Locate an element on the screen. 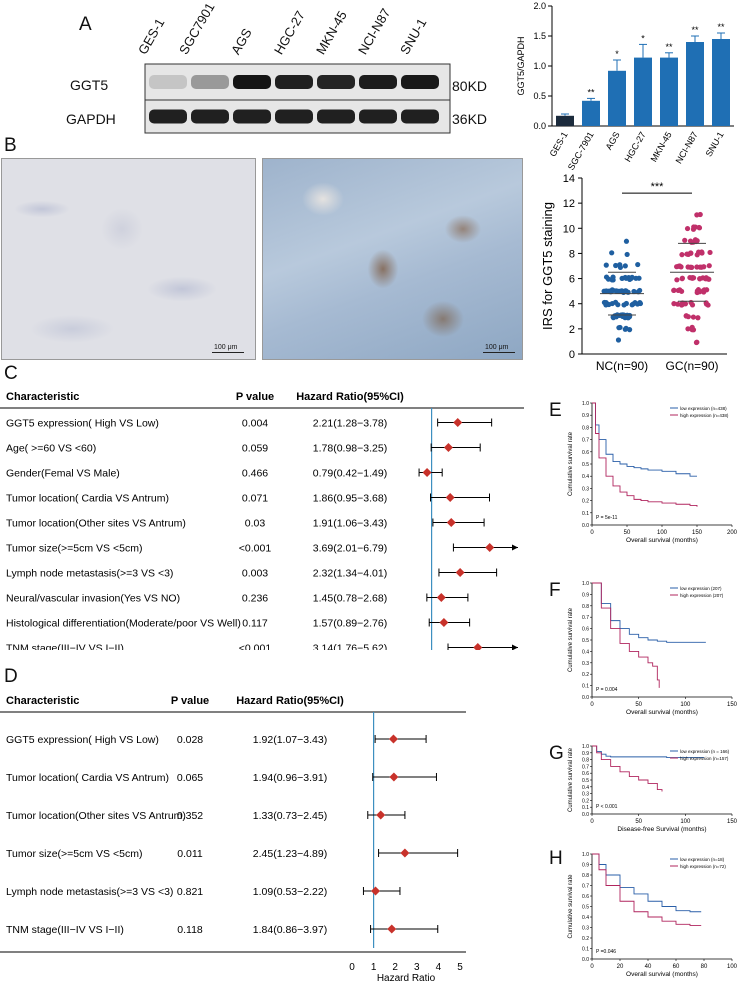  y-tick-label: 0.0 is located at coordinates (539, 126).